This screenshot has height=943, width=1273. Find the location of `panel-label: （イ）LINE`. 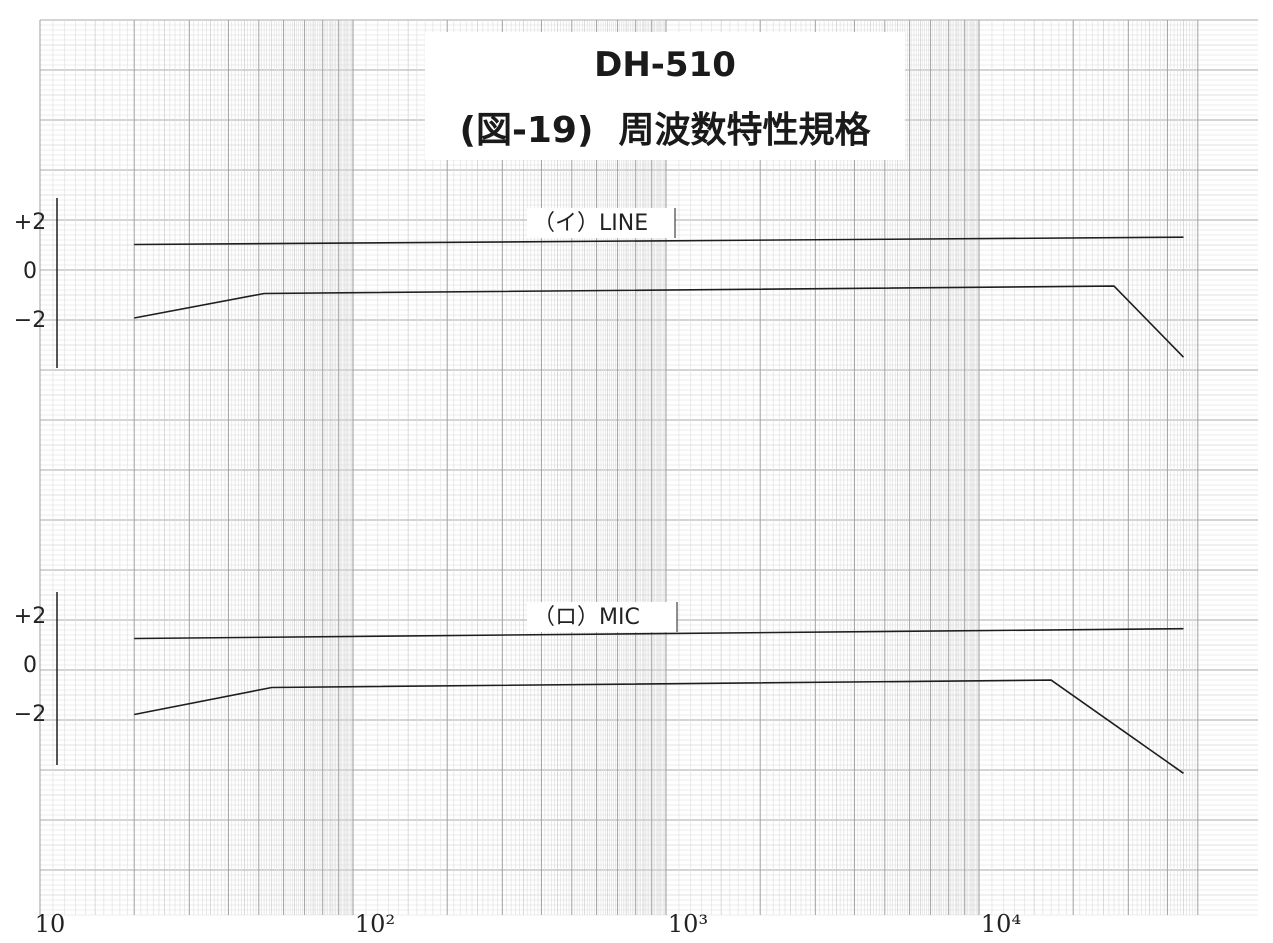

panel-label: （イ）LINE is located at coordinates (590, 223).